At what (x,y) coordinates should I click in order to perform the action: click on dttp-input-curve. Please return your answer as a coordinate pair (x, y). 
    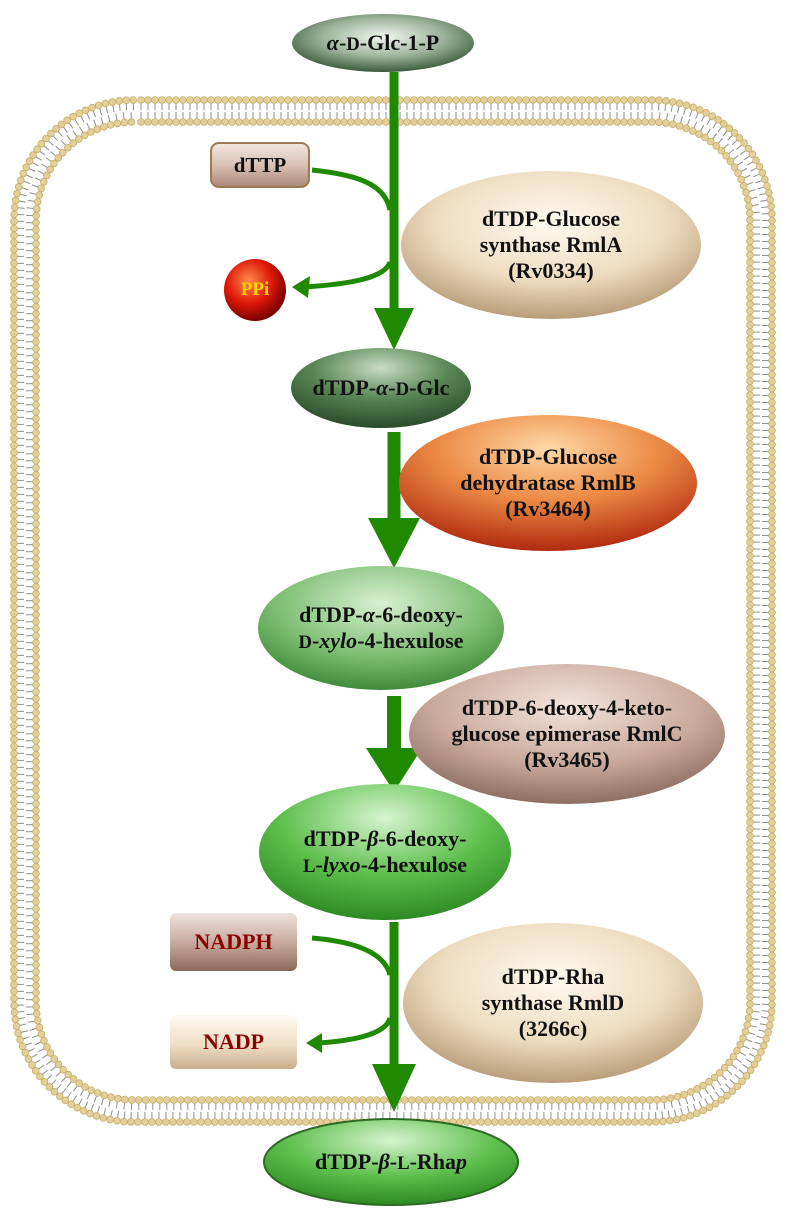
    Looking at the image, I should click on (352, 189).